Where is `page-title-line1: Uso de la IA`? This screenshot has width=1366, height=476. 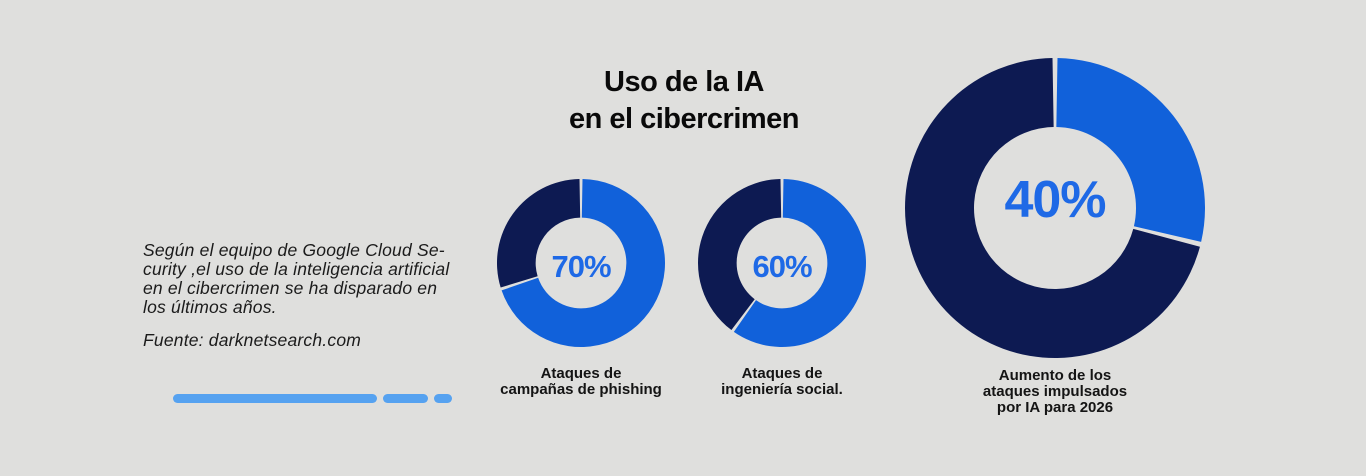
page-title-line1: Uso de la IA is located at coordinates (684, 82).